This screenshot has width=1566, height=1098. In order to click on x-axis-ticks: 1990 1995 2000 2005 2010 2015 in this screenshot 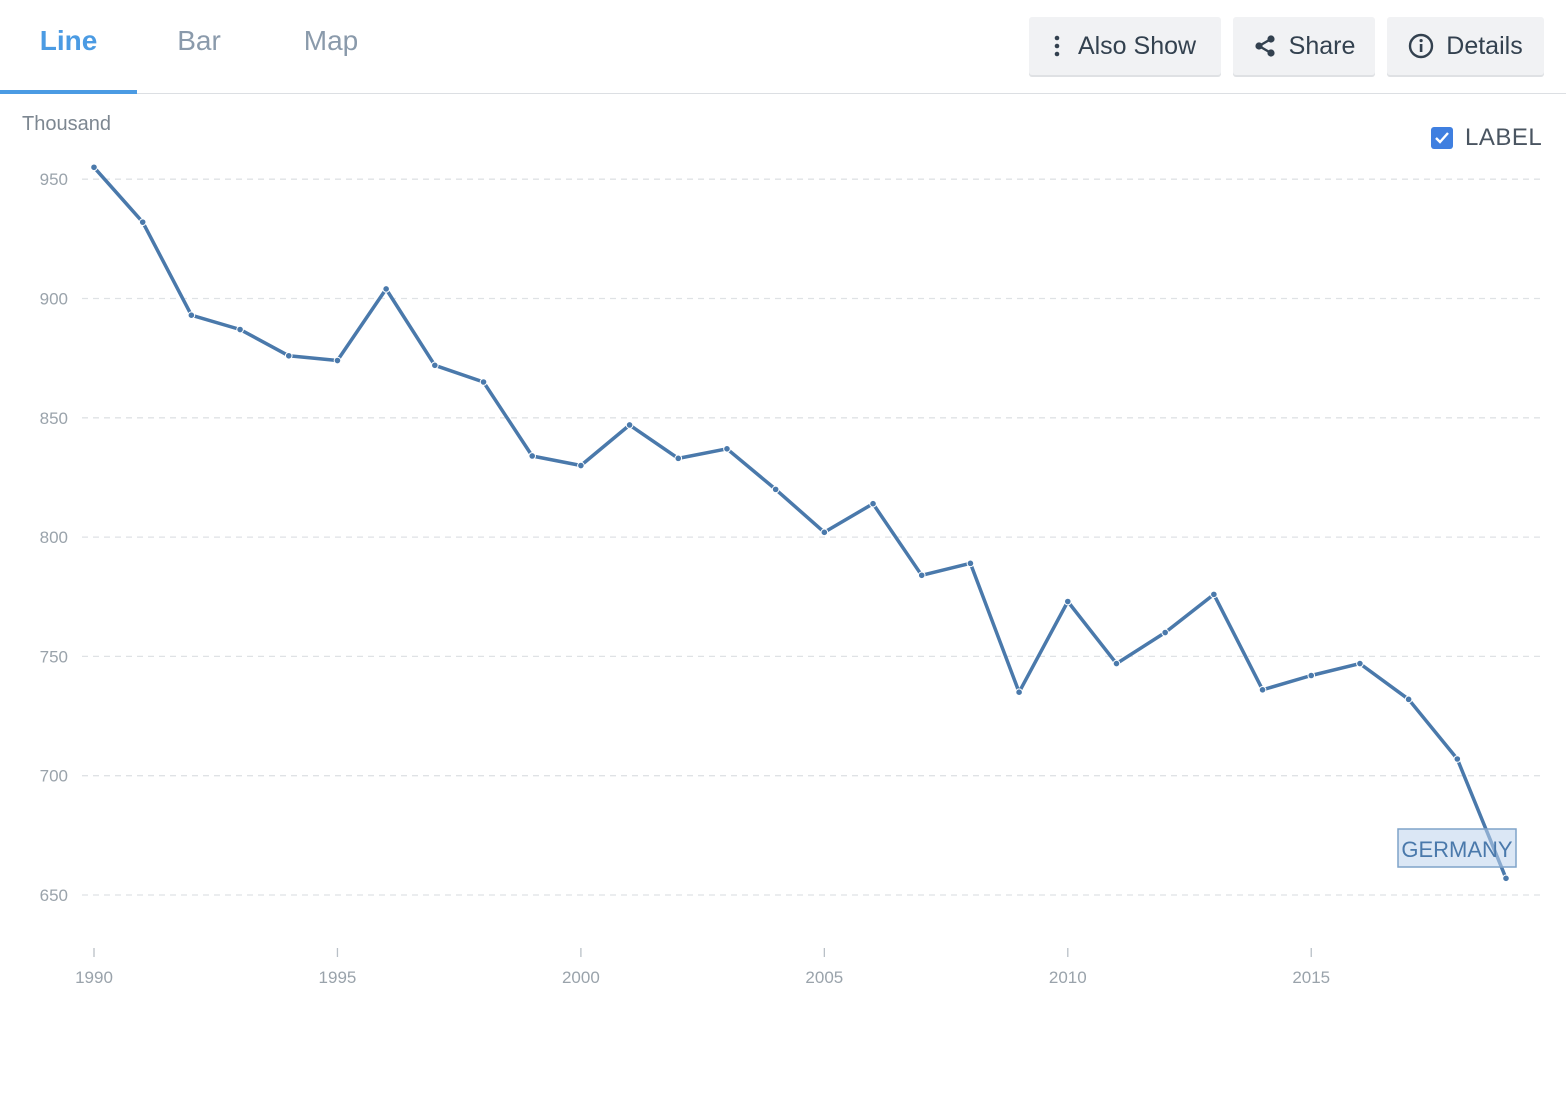, I will do `click(702, 967)`.